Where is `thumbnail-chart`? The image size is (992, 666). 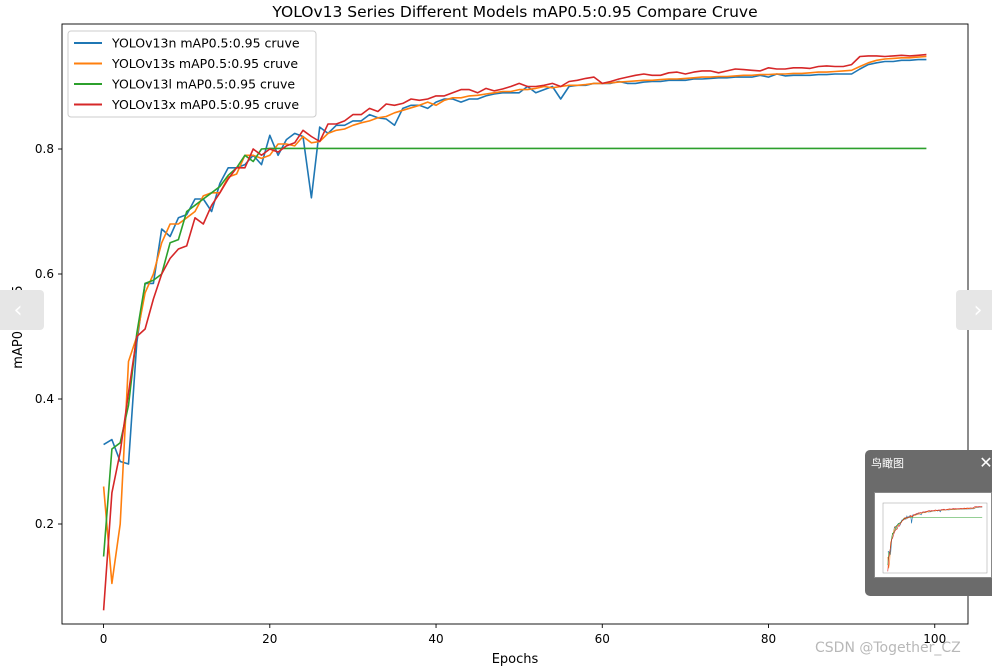
thumbnail-chart is located at coordinates (935, 538).